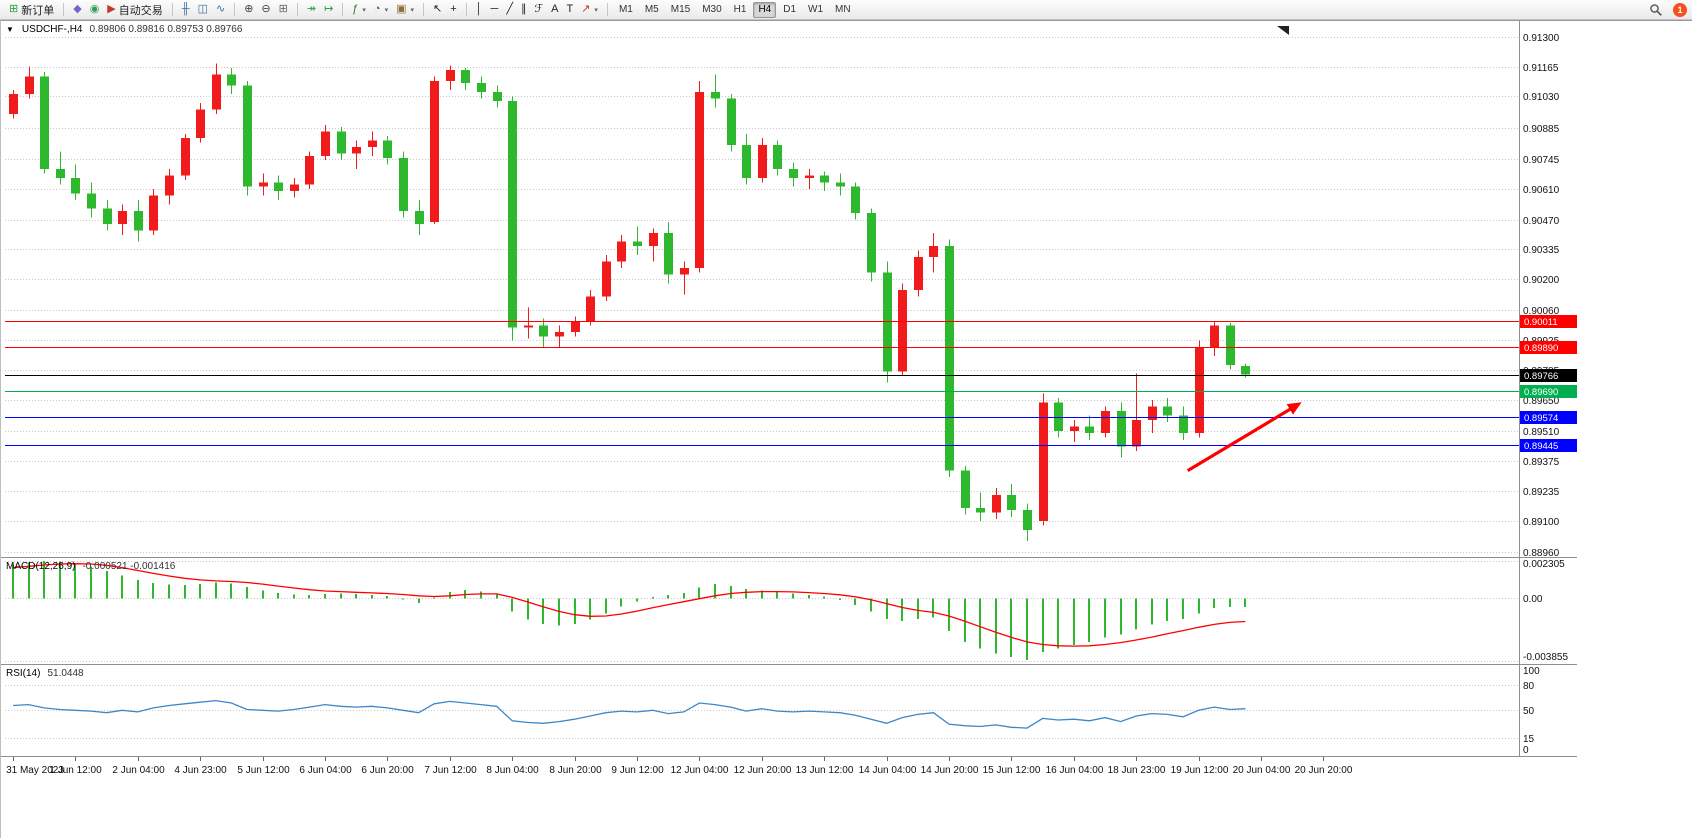 The image size is (1692, 838). What do you see at coordinates (740, 9) in the screenshot?
I see `timeframe-h1-button: H1` at bounding box center [740, 9].